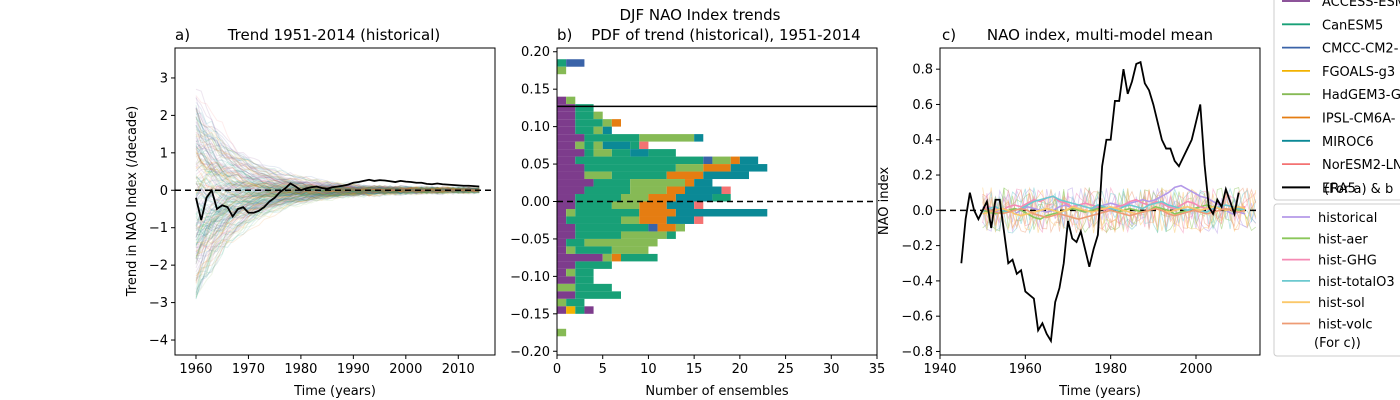  What do you see at coordinates (300, 369) in the screenshot?
I see `x-tick-label: 1980` at bounding box center [300, 369].